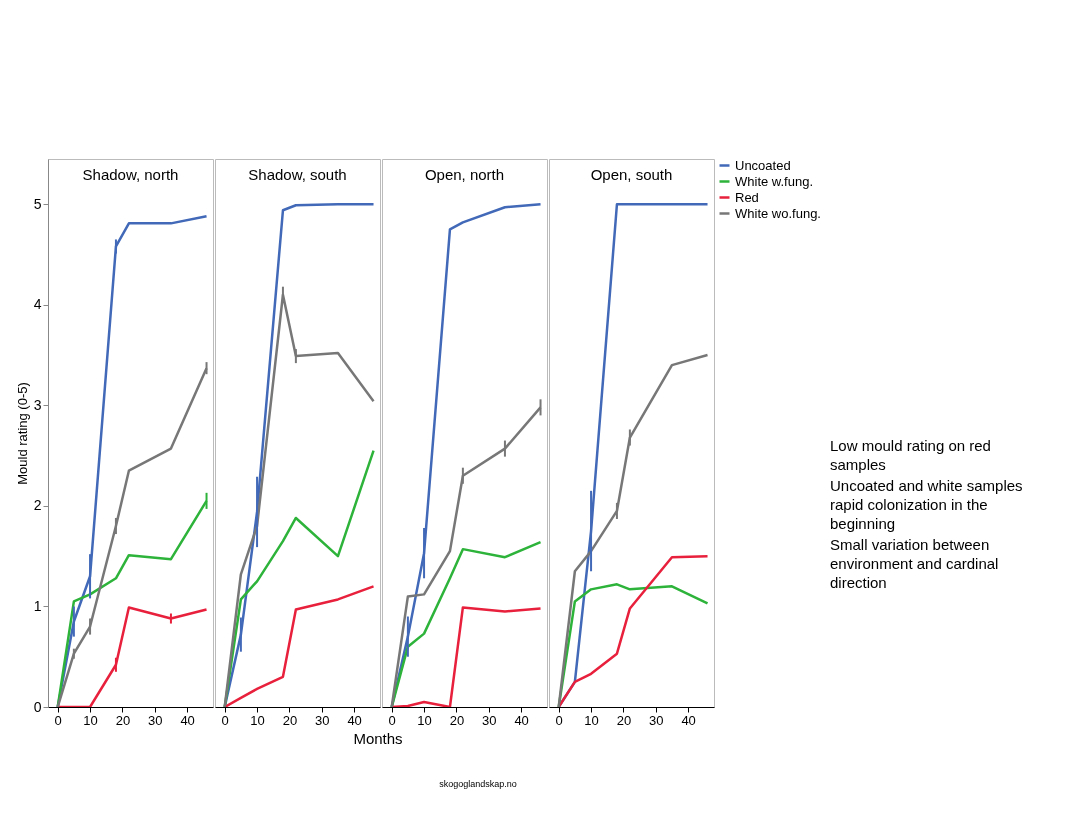 This screenshot has height=819, width=1091. What do you see at coordinates (37, 605) in the screenshot?
I see `y-tick-label: 1` at bounding box center [37, 605].